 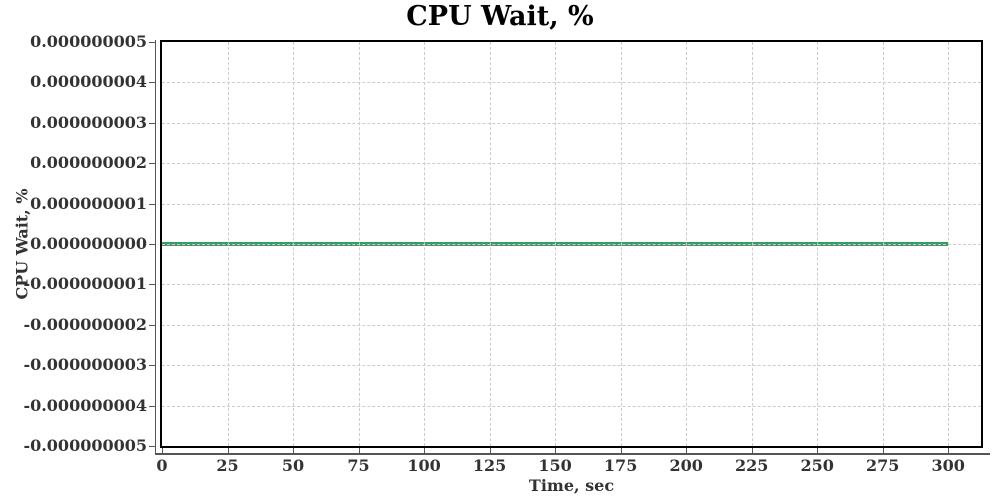 What do you see at coordinates (88, 122) in the screenshot?
I see `y-tick-label: 0.000000003` at bounding box center [88, 122].